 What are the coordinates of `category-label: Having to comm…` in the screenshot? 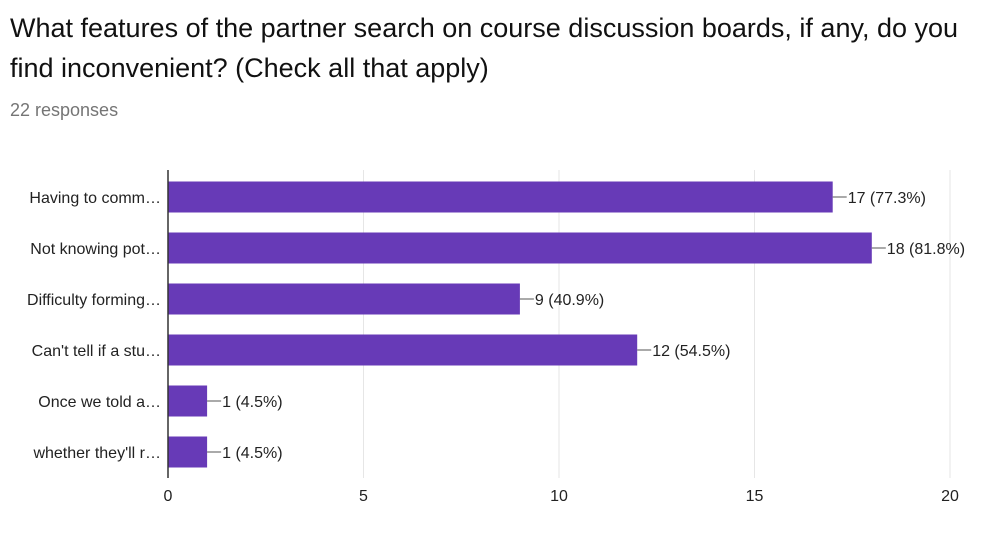 It's located at (95, 198).